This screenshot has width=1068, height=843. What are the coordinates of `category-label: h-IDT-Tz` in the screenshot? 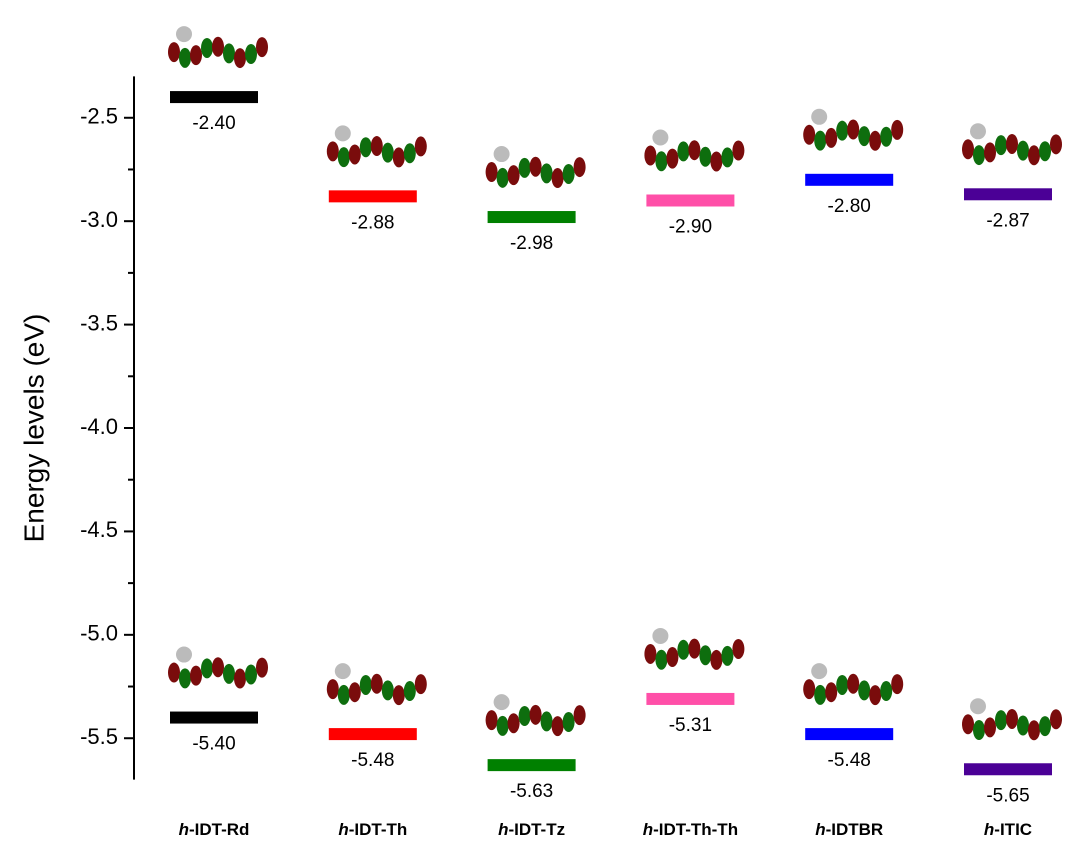 It's located at (531, 829).